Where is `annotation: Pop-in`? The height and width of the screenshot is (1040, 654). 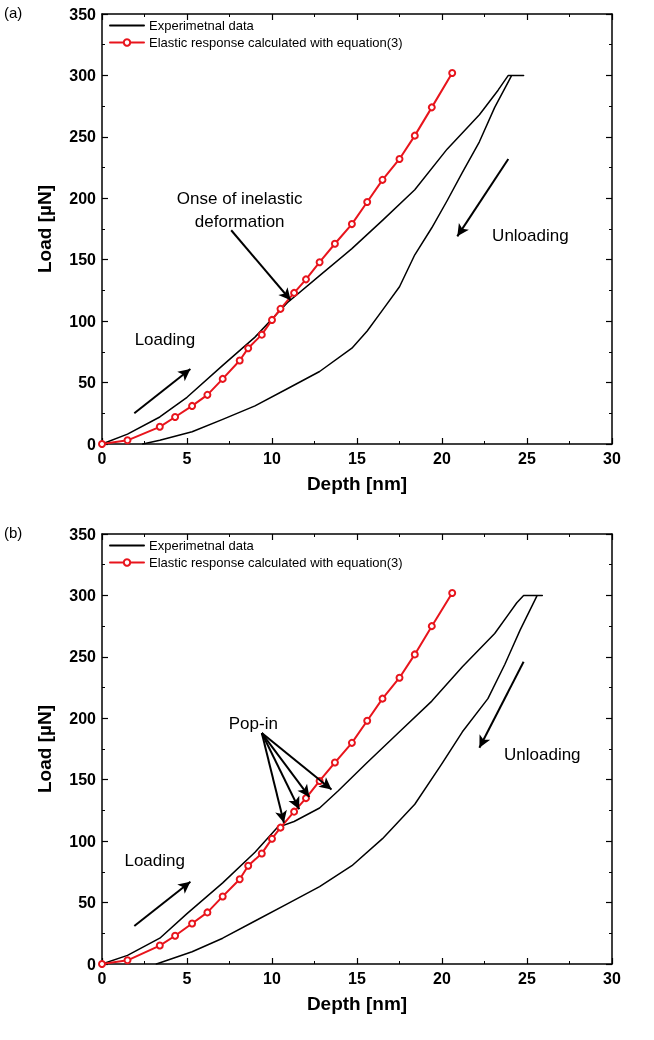 annotation: Pop-in is located at coordinates (253, 723).